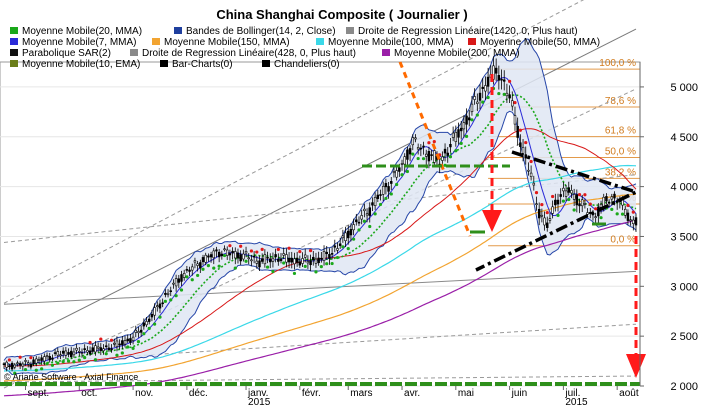 Image resolution: width=702 pixels, height=407 pixels. I want to click on legend-label: Bar-Charts(0), so click(202, 64).